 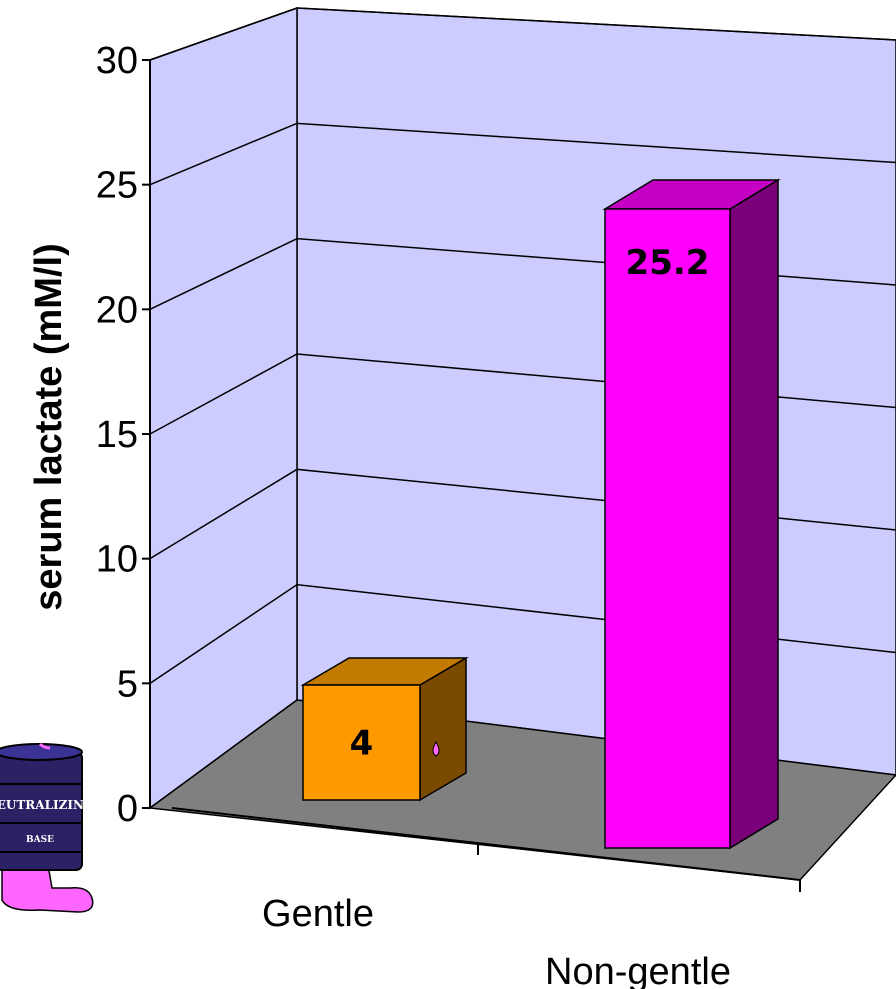 What do you see at coordinates (41, 752) in the screenshot?
I see `barrel-top` at bounding box center [41, 752].